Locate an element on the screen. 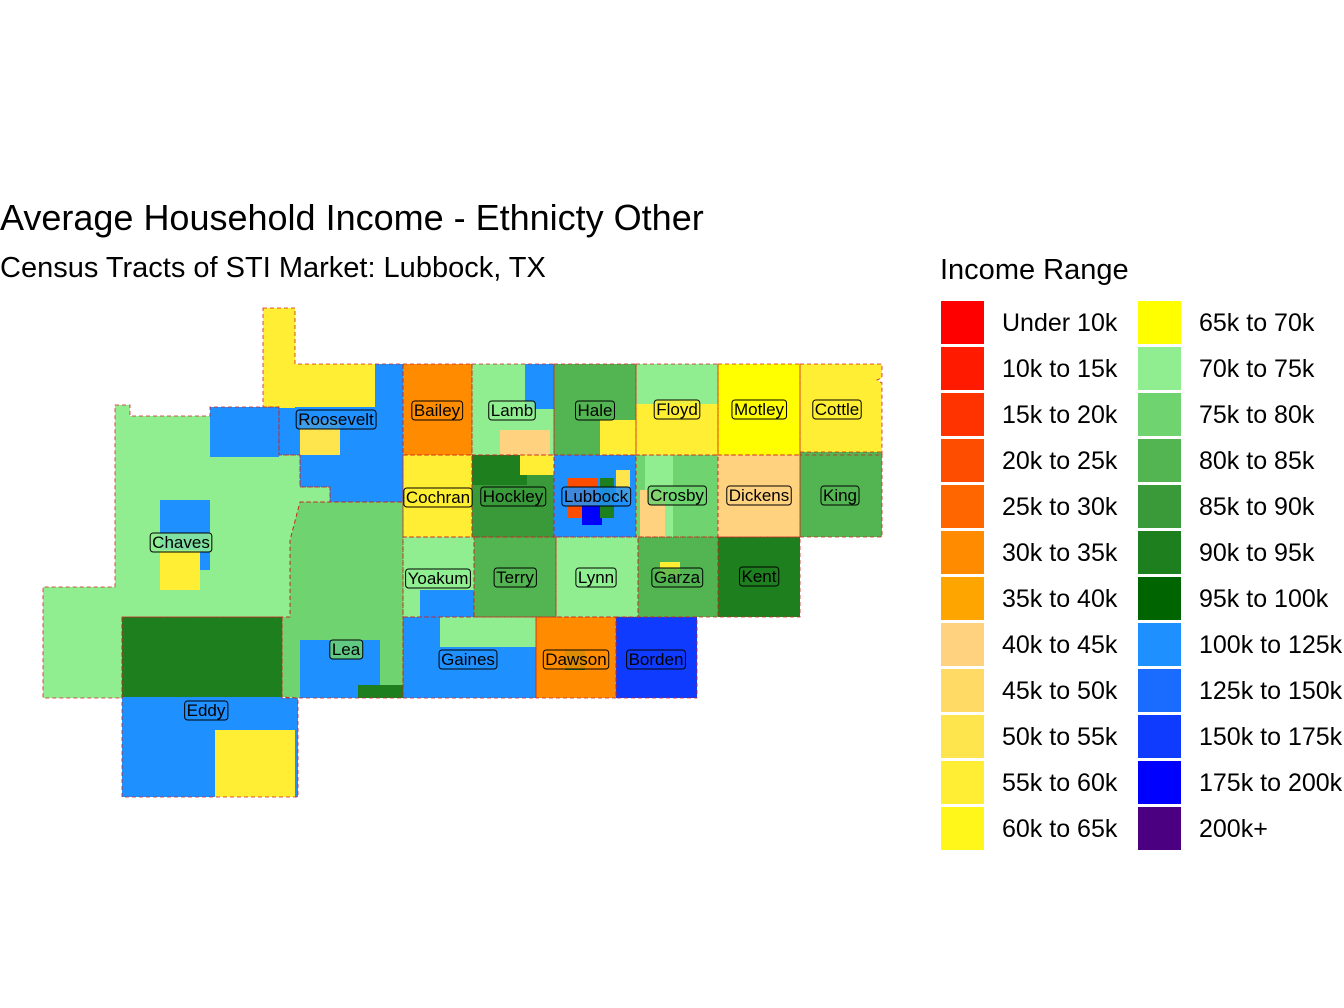 This screenshot has height=1008, width=1344. county-label-eddy: Eddy is located at coordinates (206, 710).